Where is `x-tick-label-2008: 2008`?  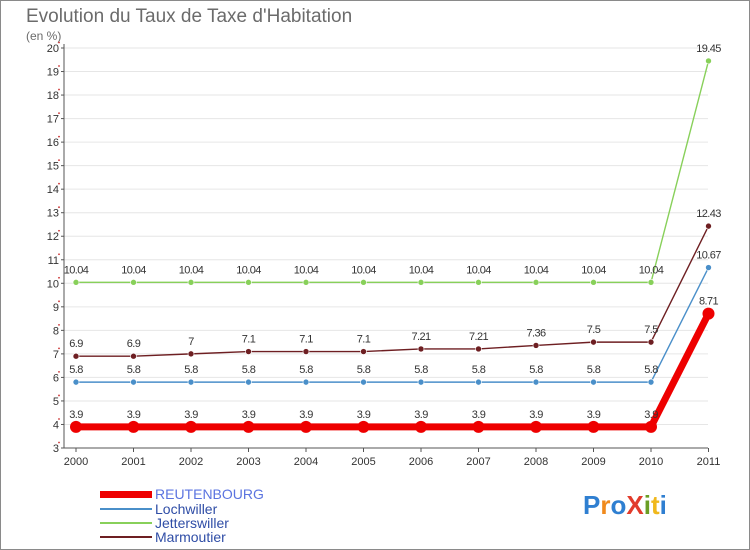
x-tick-label-2008: 2008 is located at coordinates (536, 462).